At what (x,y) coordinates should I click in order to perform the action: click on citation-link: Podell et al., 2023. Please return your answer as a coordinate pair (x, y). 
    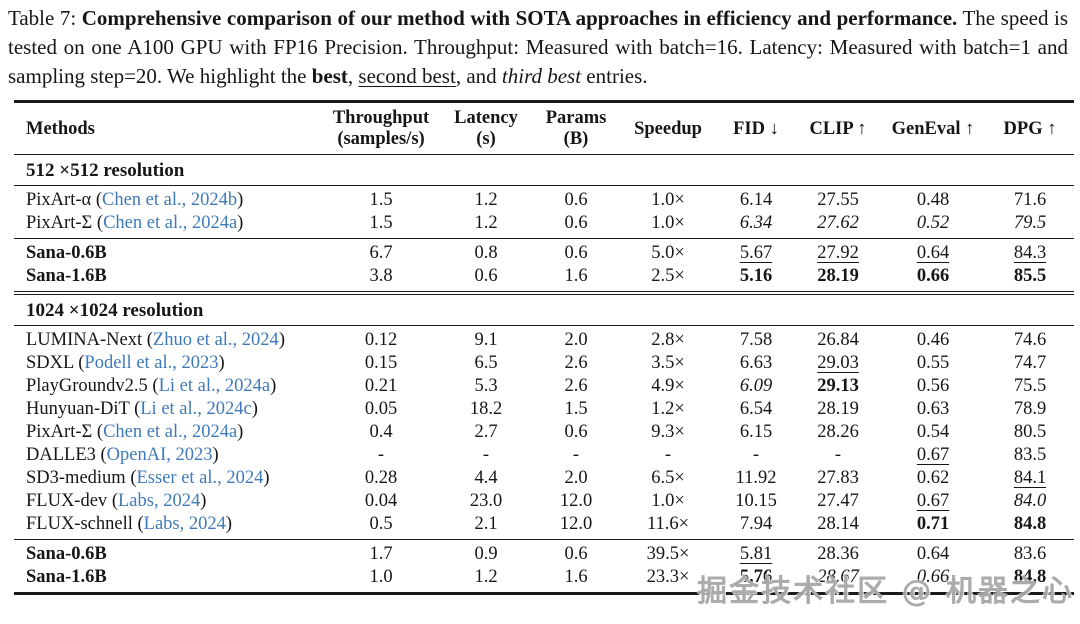
    Looking at the image, I should click on (151, 363).